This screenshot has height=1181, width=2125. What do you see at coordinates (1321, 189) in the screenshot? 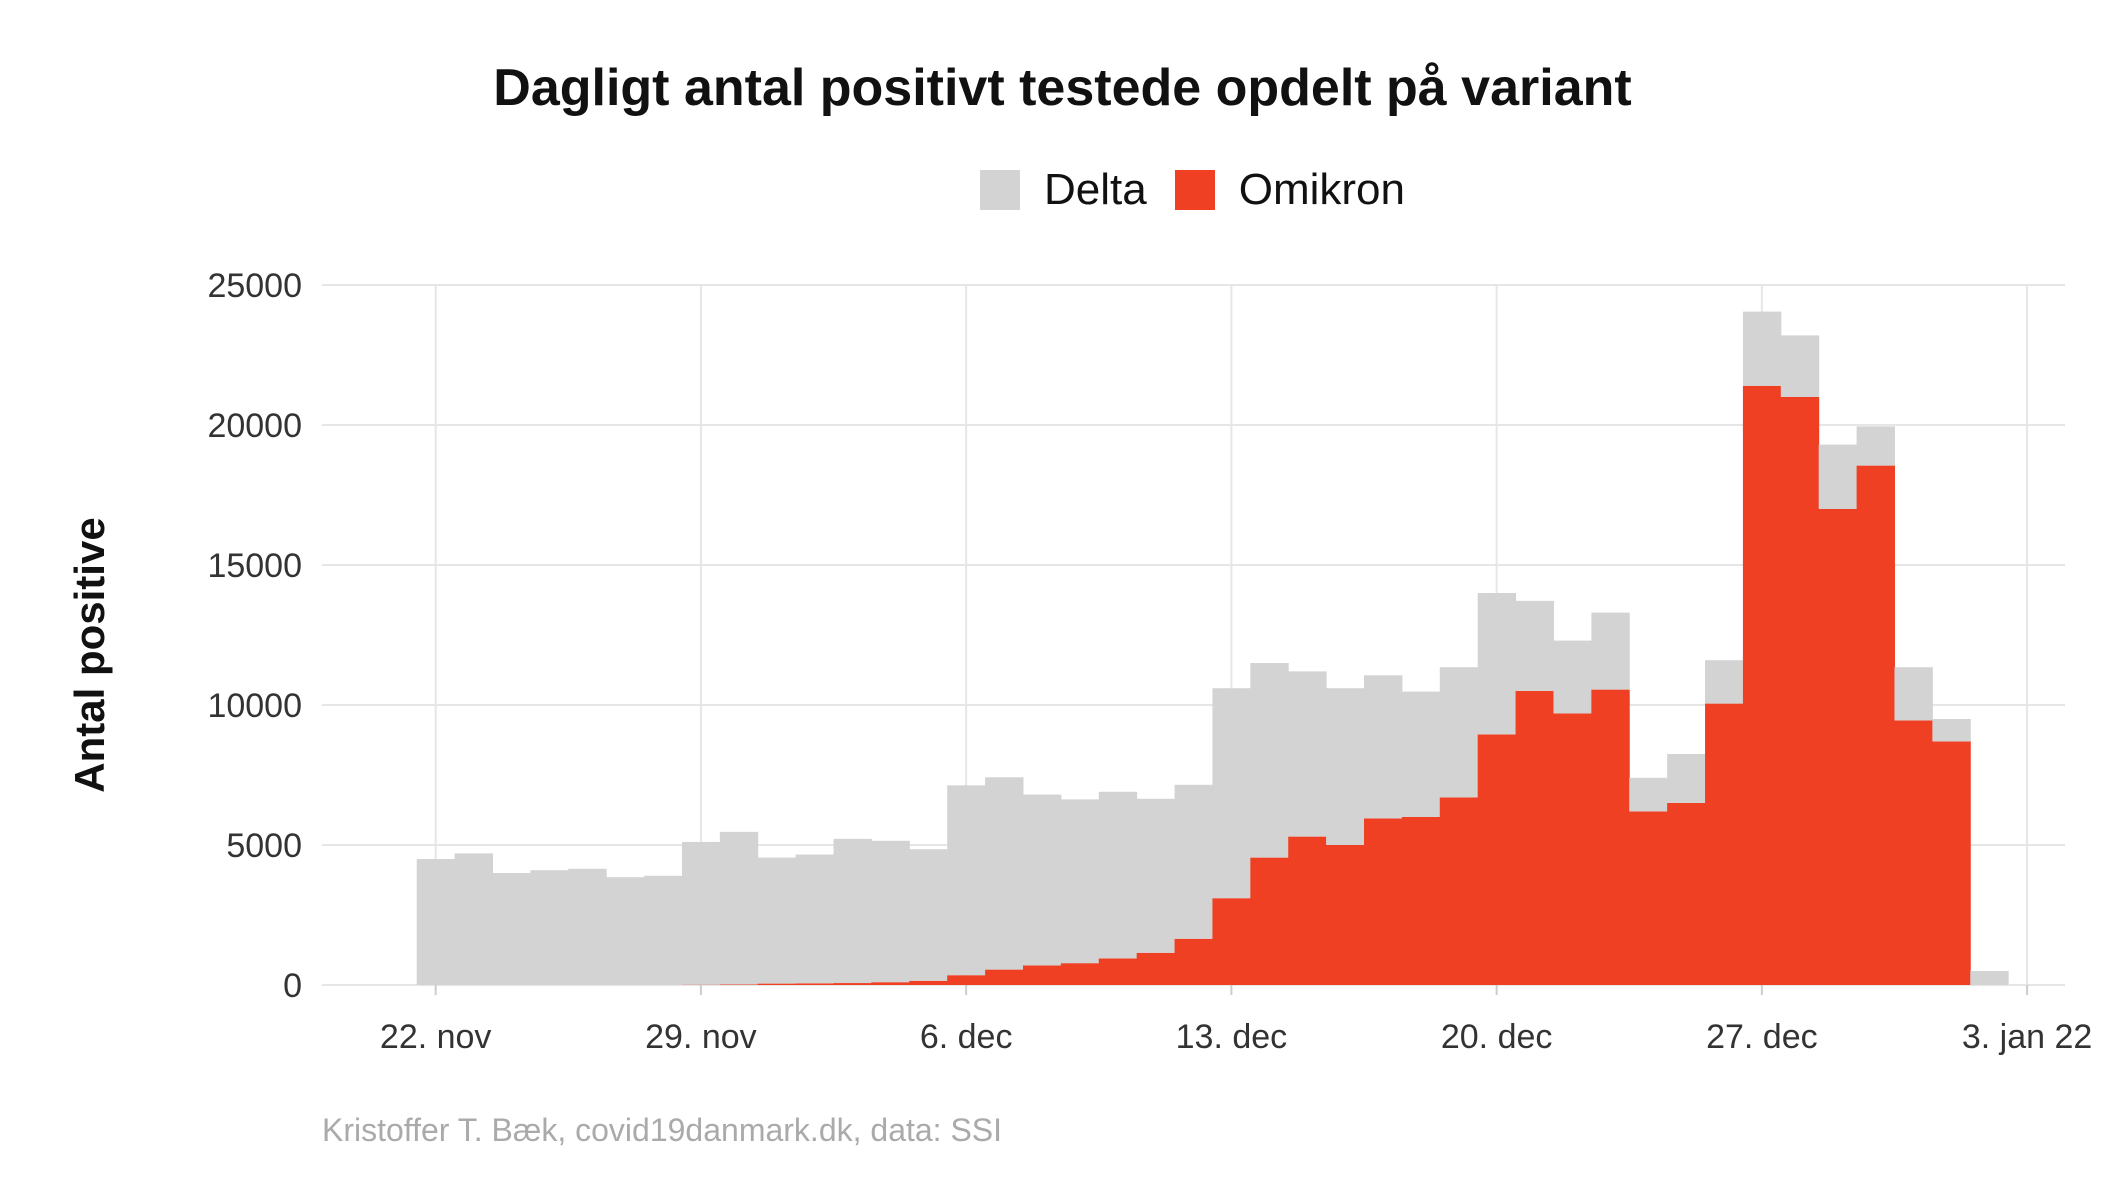
I see `legend-label-omikron: Omikron` at bounding box center [1321, 189].